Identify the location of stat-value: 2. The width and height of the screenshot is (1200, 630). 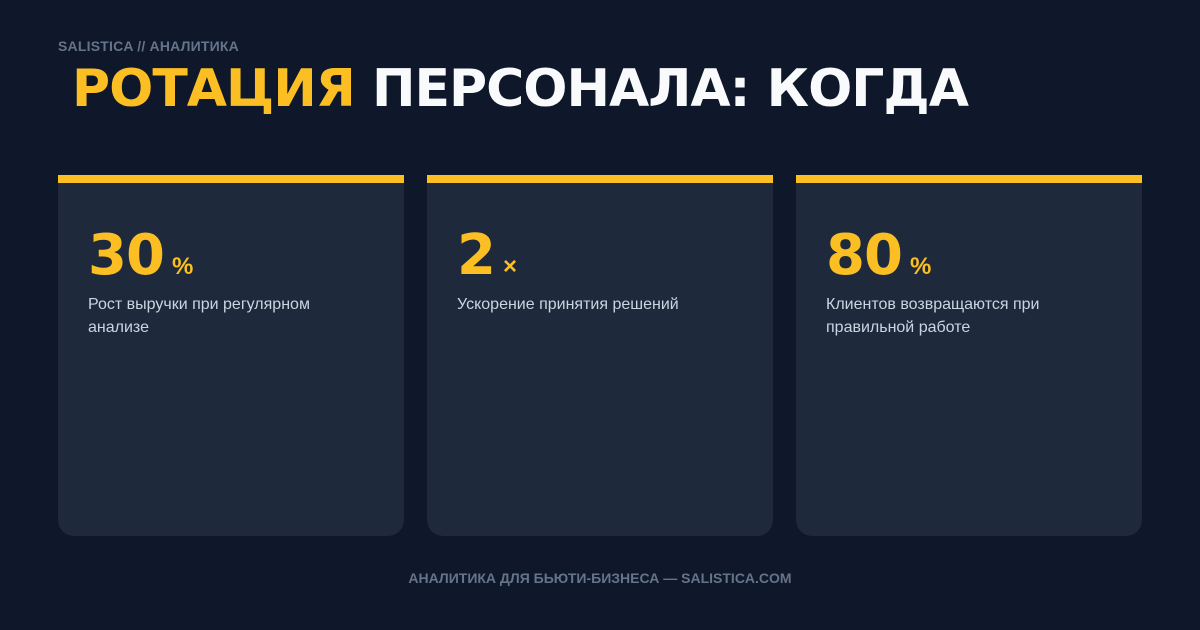
(476, 255).